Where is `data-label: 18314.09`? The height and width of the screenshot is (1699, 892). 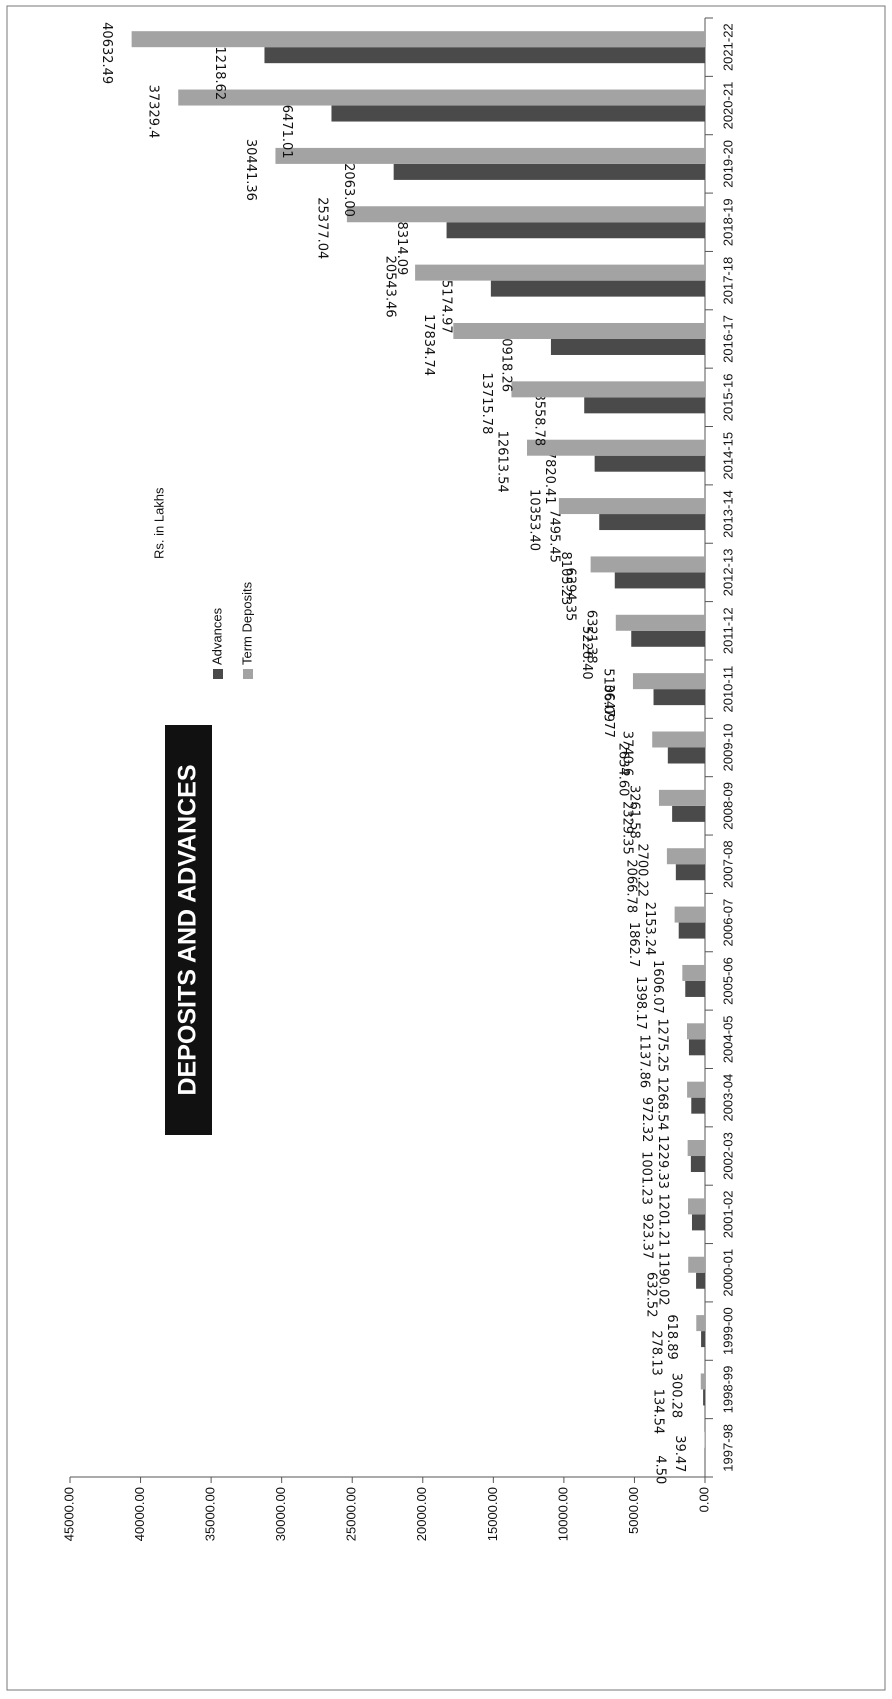 data-label: 18314.09 is located at coordinates (401, 244).